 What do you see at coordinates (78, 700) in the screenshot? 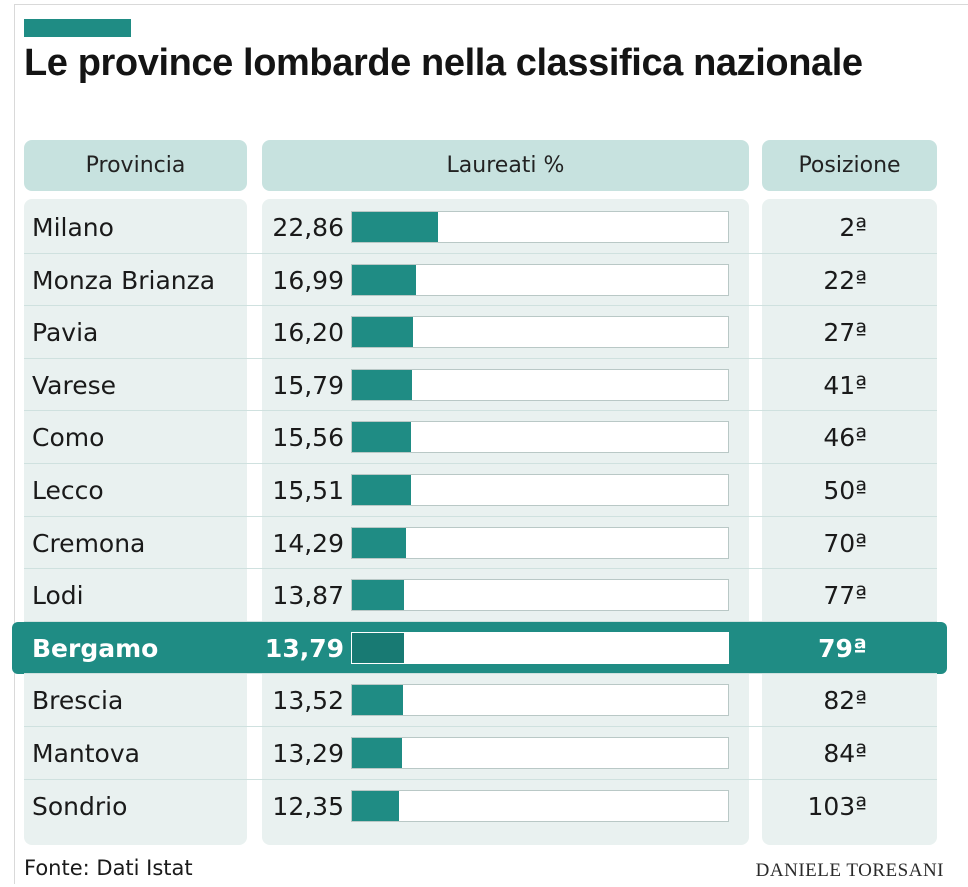
I see `provincia-name: Brescia` at bounding box center [78, 700].